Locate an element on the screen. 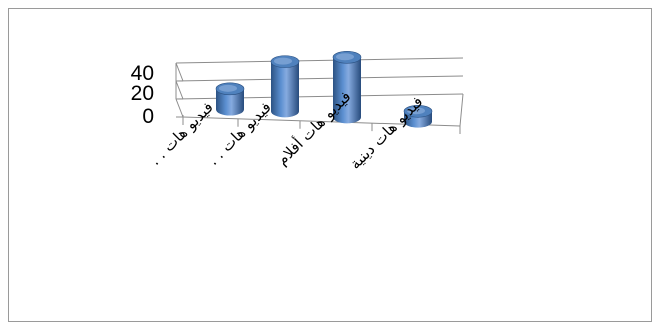 The width and height of the screenshot is (658, 330). bars is located at coordinates (324, 89).